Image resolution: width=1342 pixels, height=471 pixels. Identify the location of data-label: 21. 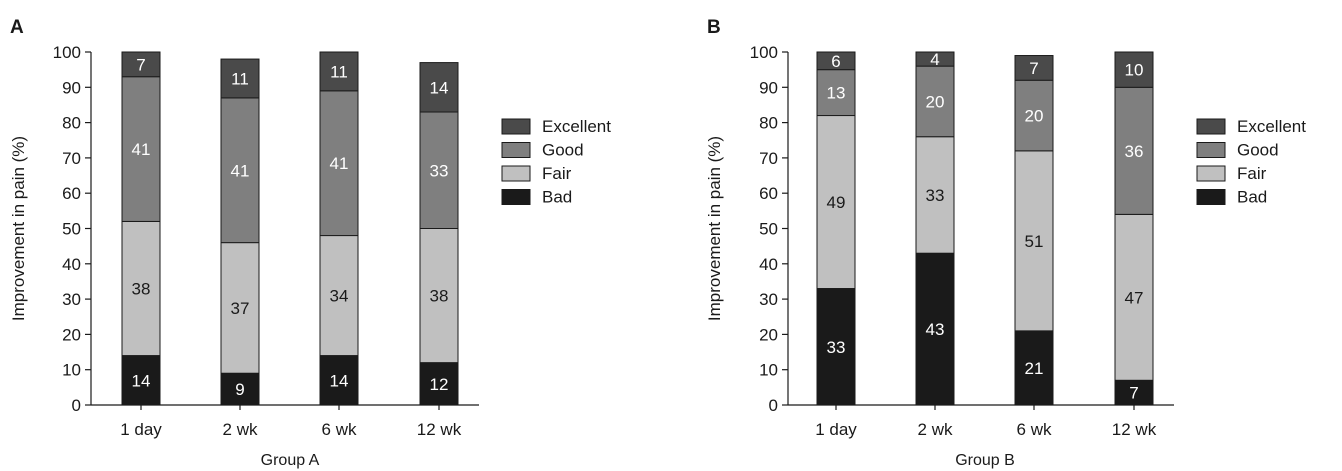
(1034, 368).